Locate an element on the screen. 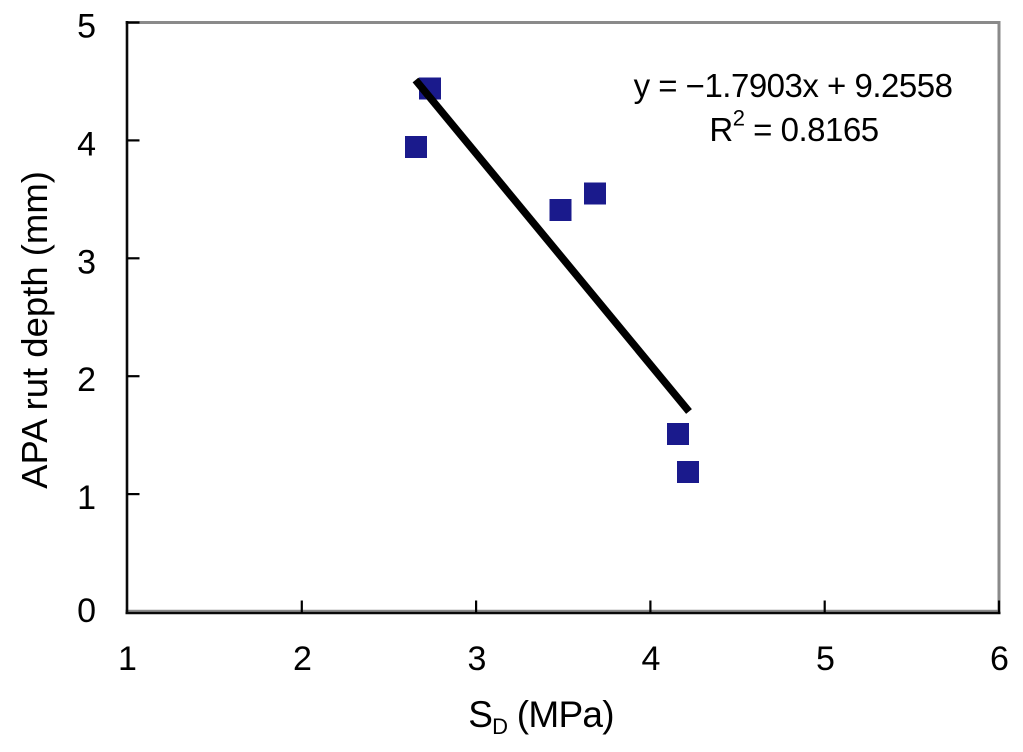 This screenshot has width=1023, height=752. svg-text: 0 is located at coordinates (86, 611).